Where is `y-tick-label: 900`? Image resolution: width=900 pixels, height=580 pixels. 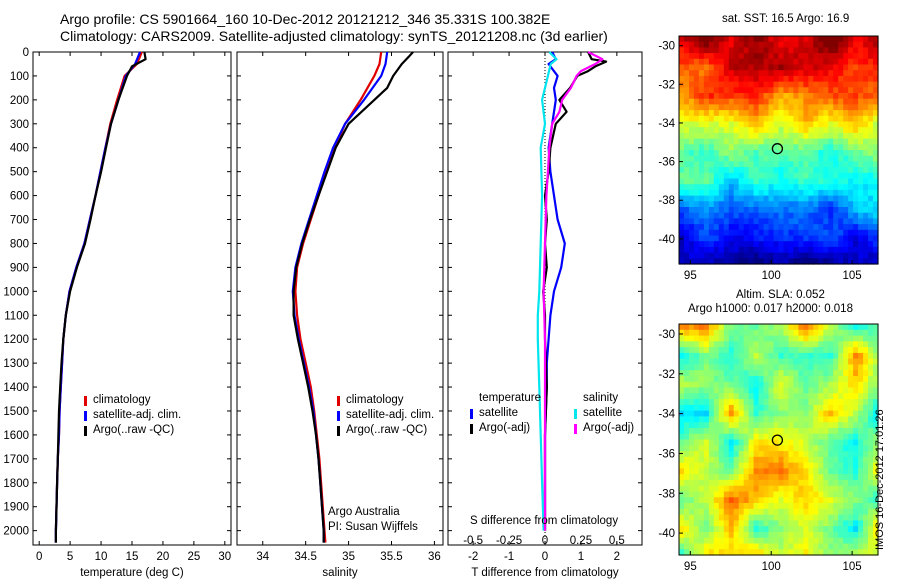
y-tick-label: 900 is located at coordinates (19, 268).